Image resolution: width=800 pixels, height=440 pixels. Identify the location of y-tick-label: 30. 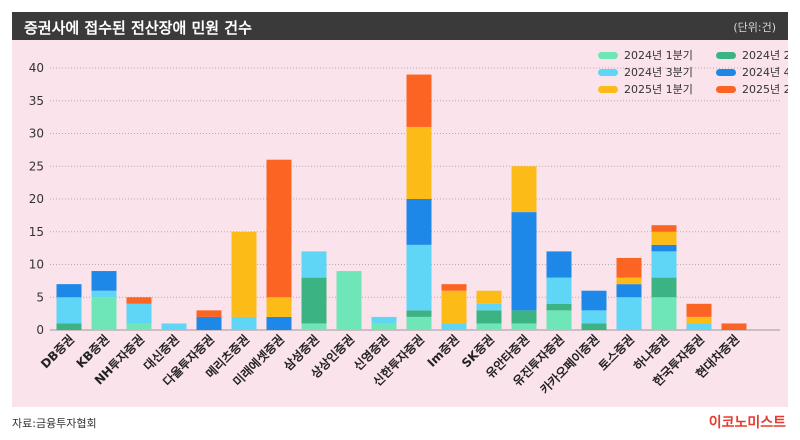
(36, 134).